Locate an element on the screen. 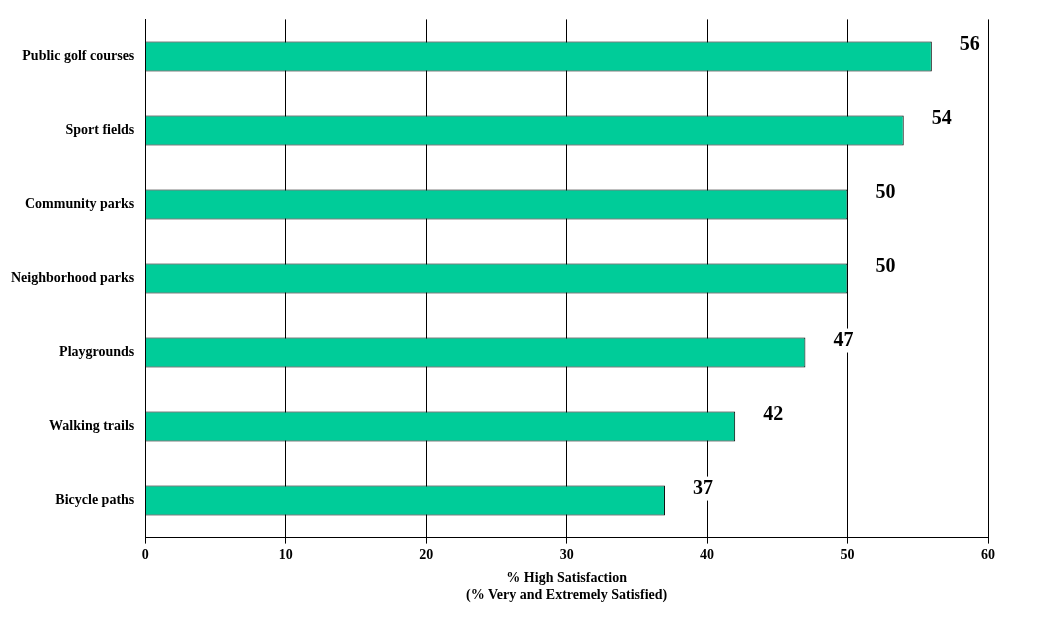  x-tick-label: 30 is located at coordinates (566, 554).